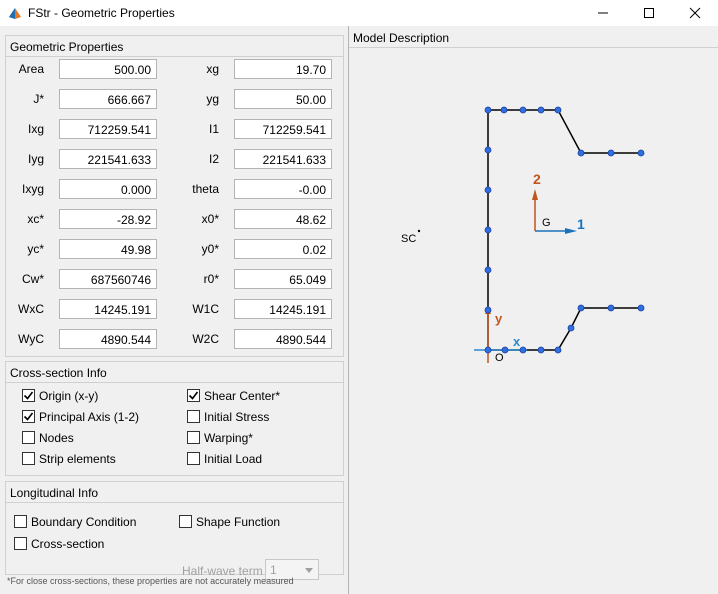 Image resolution: width=718 pixels, height=594 pixels. What do you see at coordinates (108, 69) in the screenshot?
I see `property-value-field: 500.00` at bounding box center [108, 69].